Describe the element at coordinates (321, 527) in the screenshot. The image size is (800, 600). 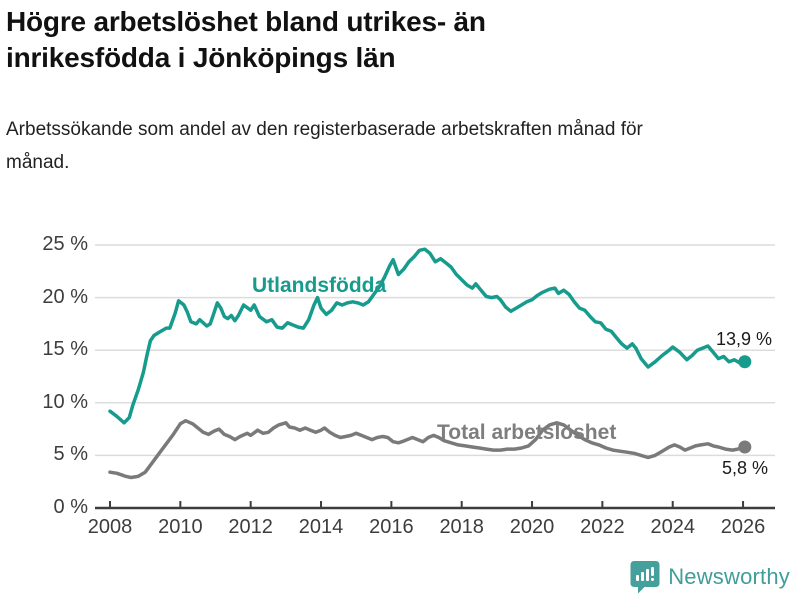
I see `x-tick-label: 2014` at that location.